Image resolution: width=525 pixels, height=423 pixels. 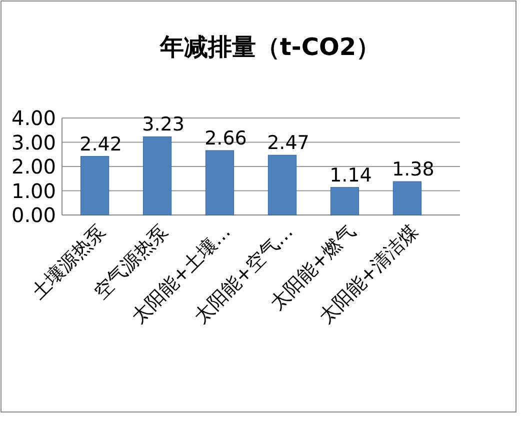 I want to click on y-tick-label: 1.00, so click(x=33, y=190).